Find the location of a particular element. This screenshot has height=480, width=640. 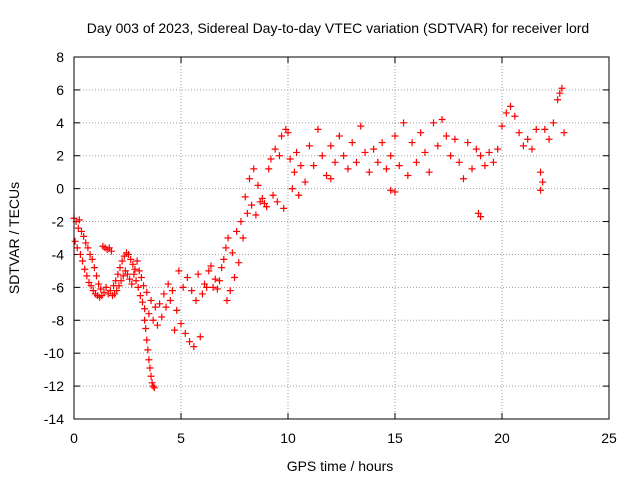

y-tick-label: -6 is located at coordinates (58, 287).